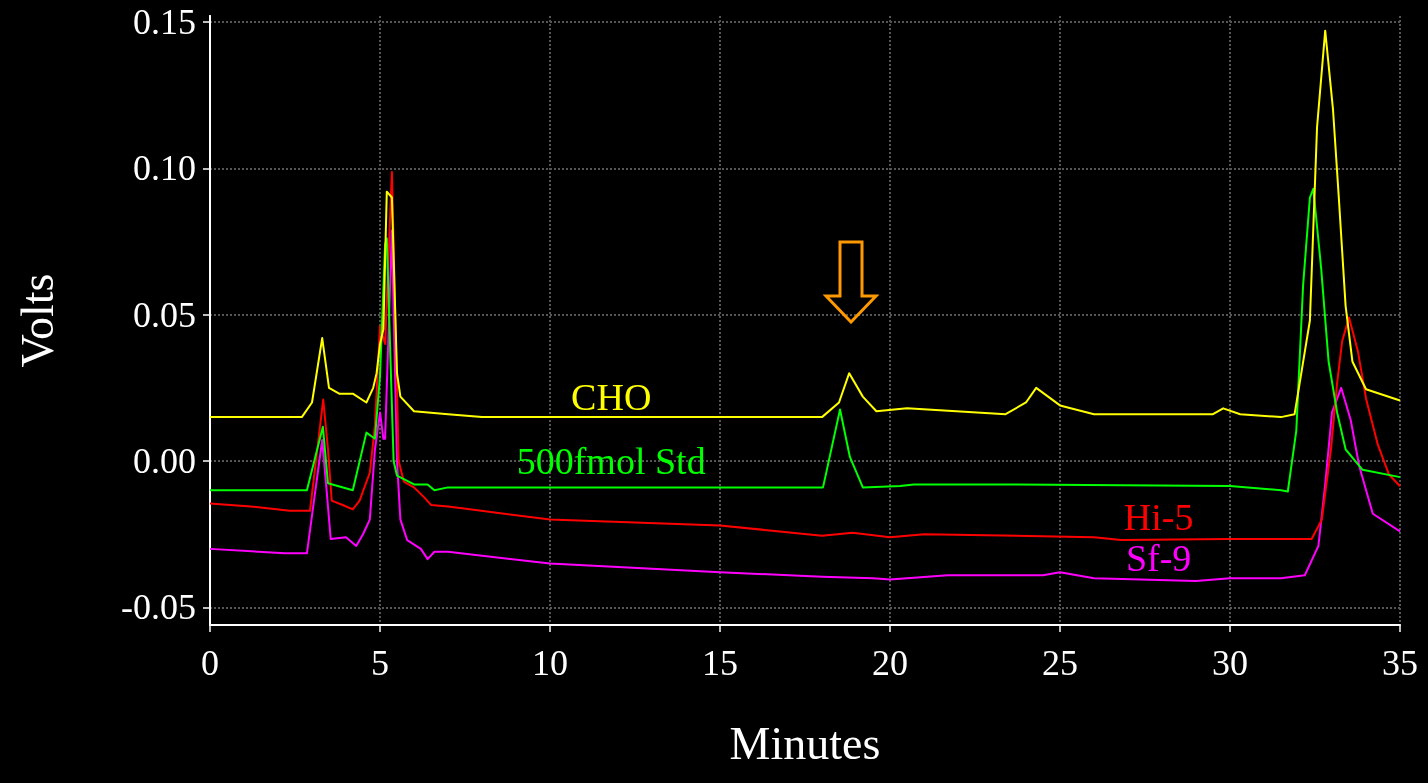 The image size is (1428, 783). What do you see at coordinates (1400, 663) in the screenshot?
I see `x-tick-label: 35` at bounding box center [1400, 663].